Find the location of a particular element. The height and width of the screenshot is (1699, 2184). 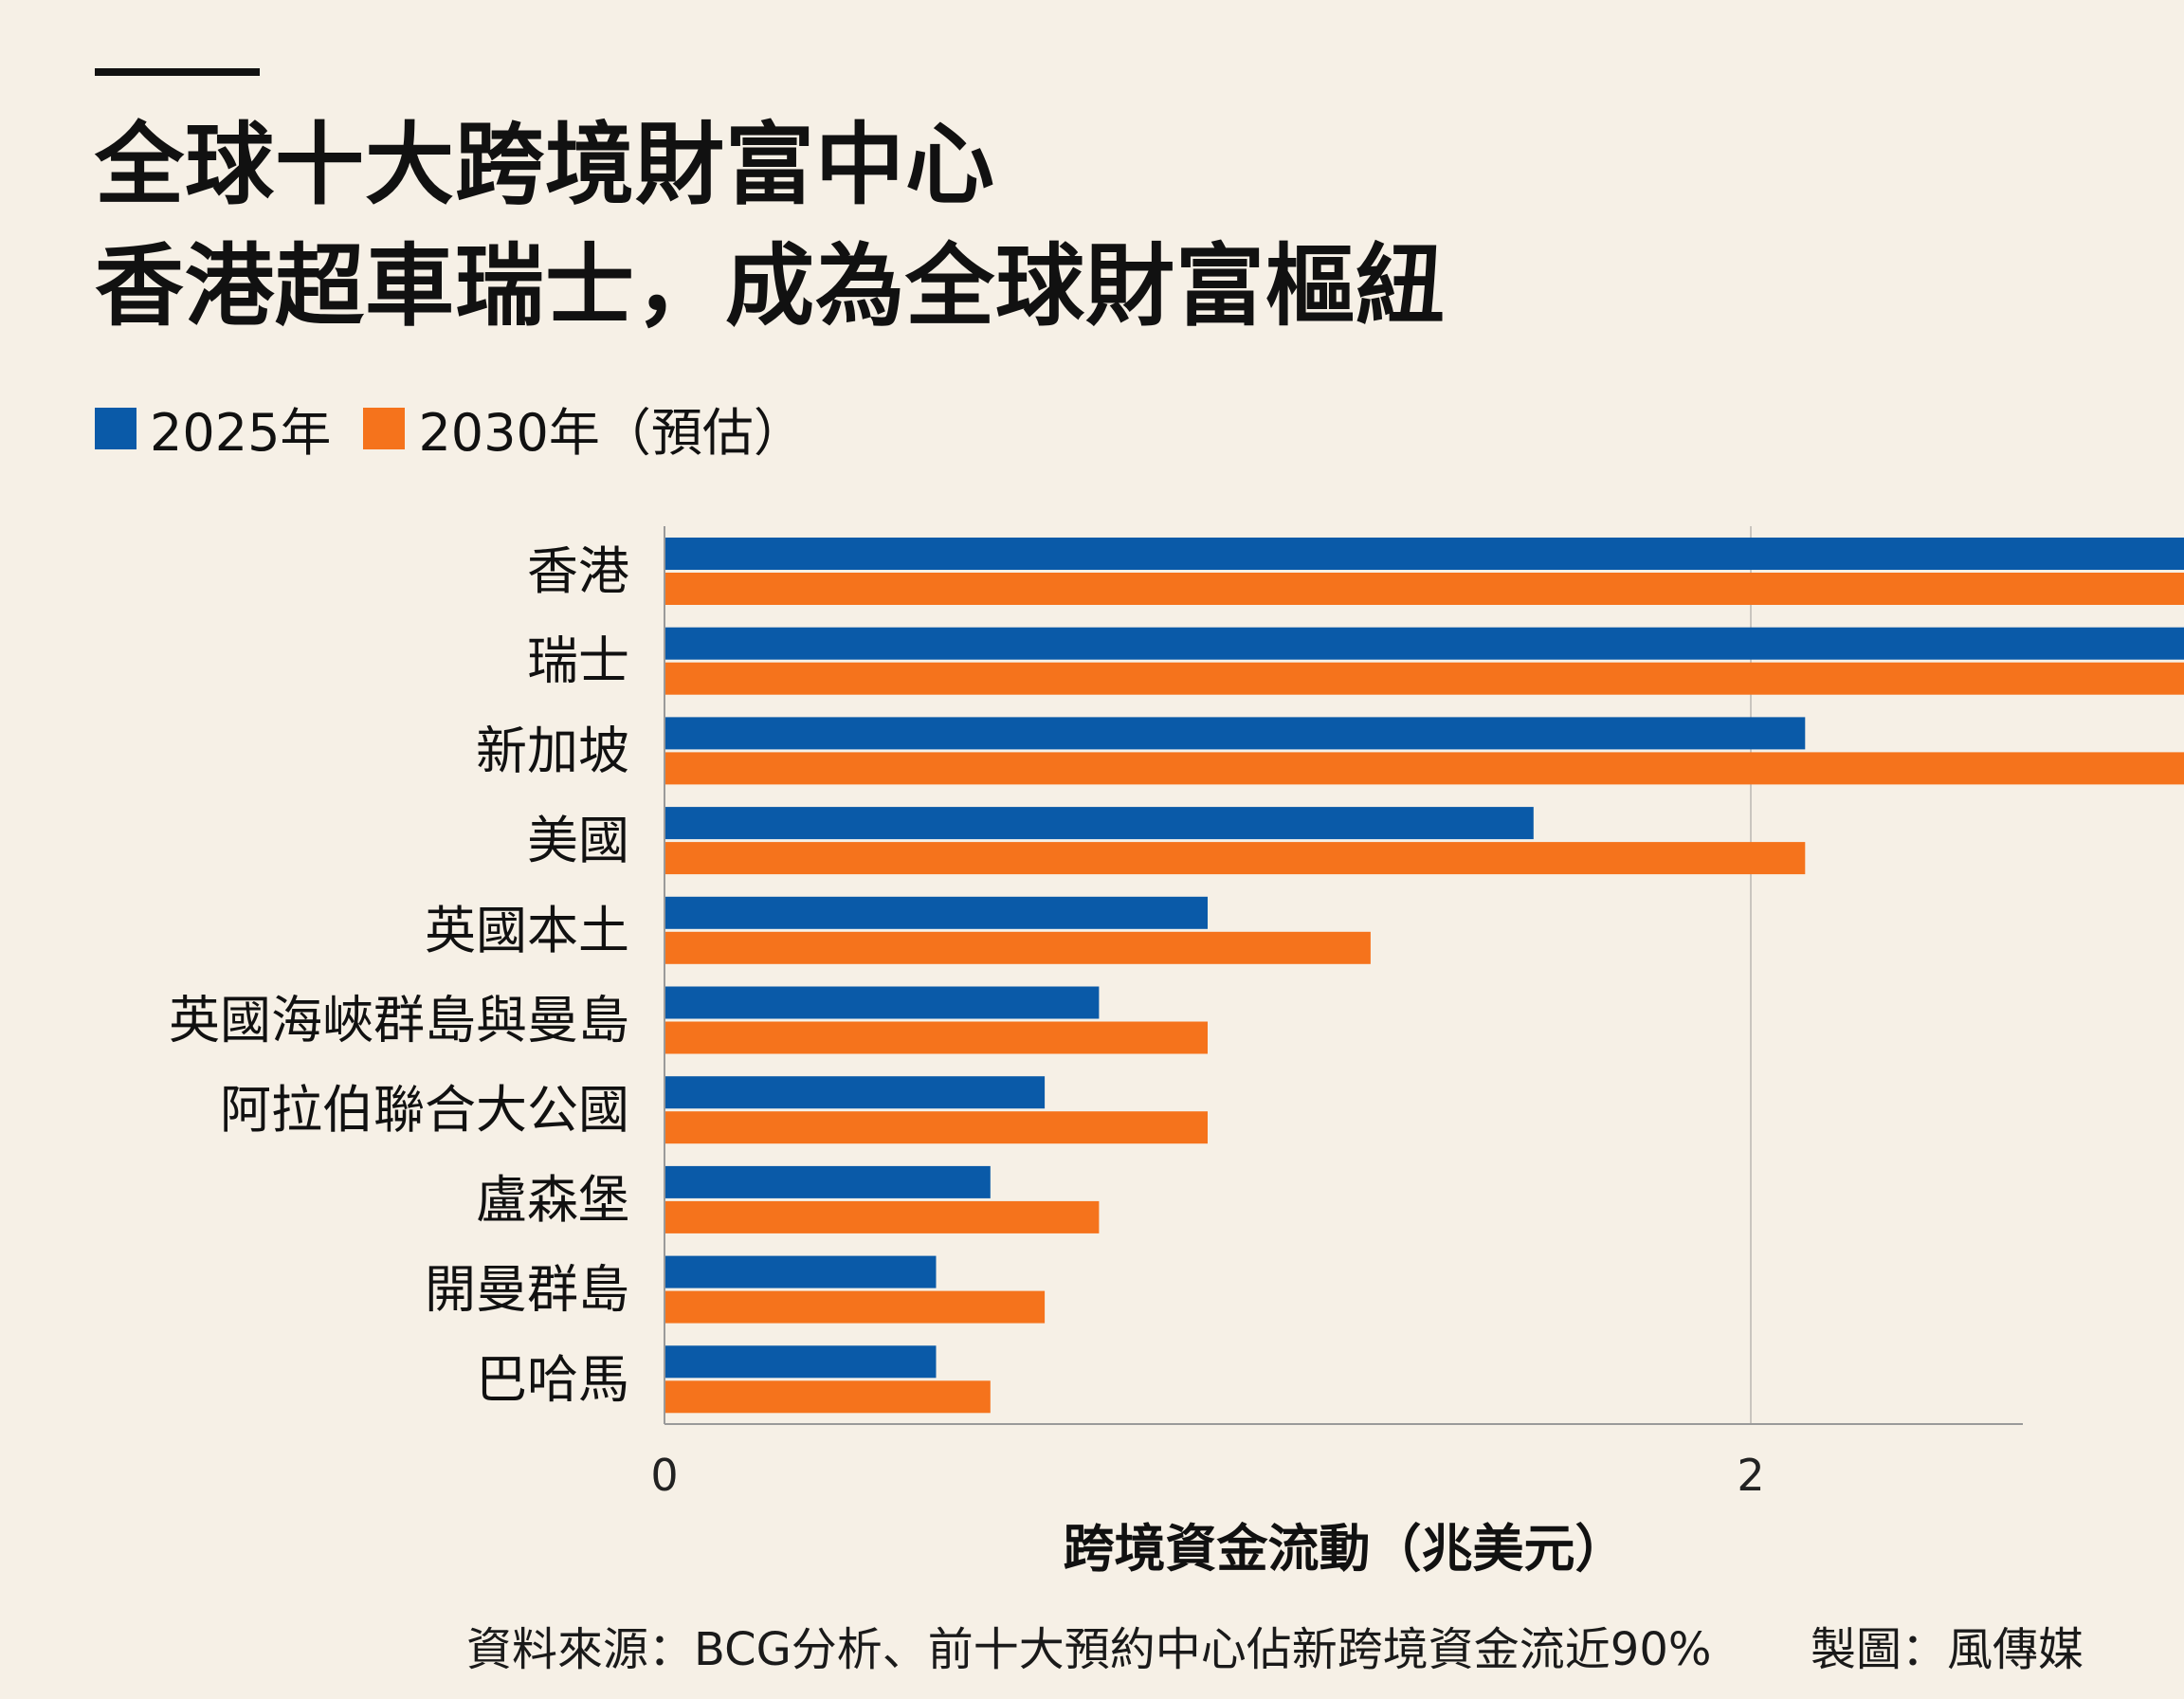

category-label-6: 阿拉伯聯合大公國 is located at coordinates (424, 1110).